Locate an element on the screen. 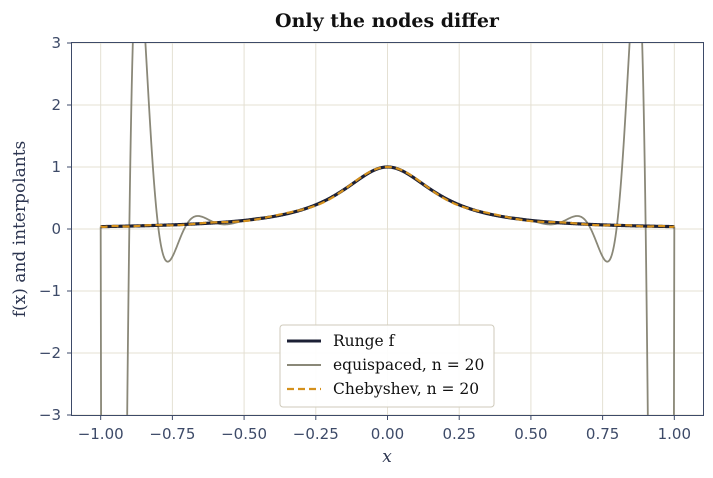 The width and height of the screenshot is (713, 478). y-tick-label: −3 is located at coordinates (50, 415).